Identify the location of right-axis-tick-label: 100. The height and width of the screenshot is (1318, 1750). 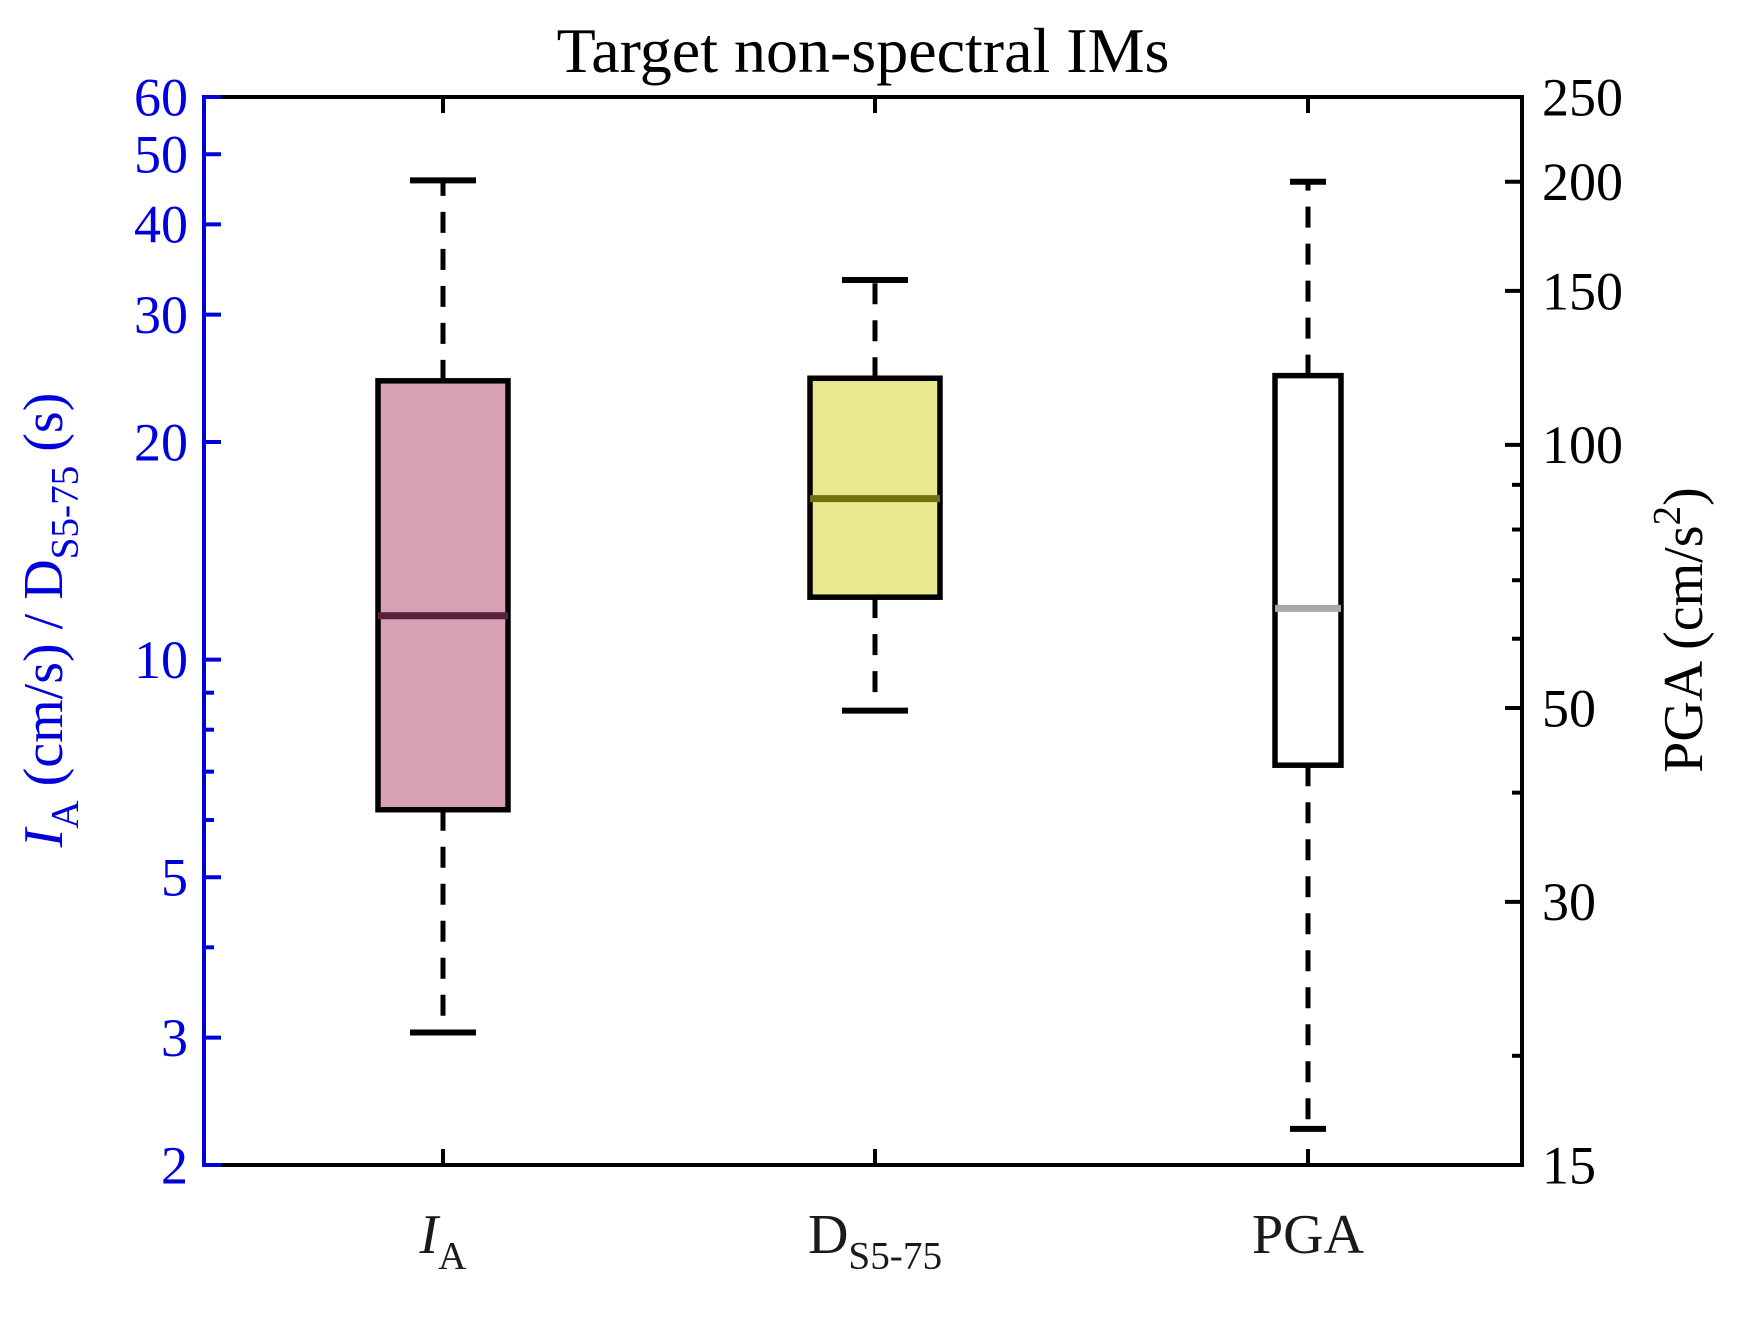
(1582, 445).